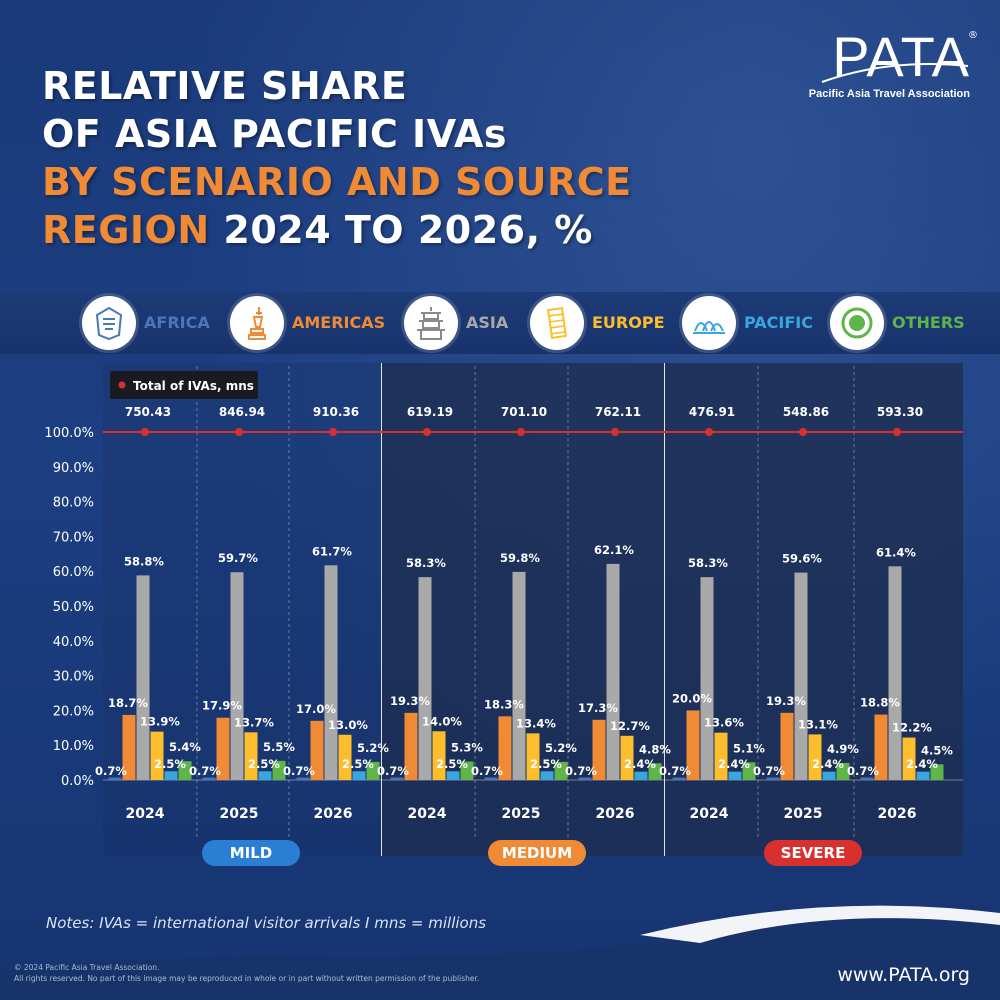 The height and width of the screenshot is (1000, 1000). What do you see at coordinates (630, 726) in the screenshot?
I see `data-label-europe: 12.7%` at bounding box center [630, 726].